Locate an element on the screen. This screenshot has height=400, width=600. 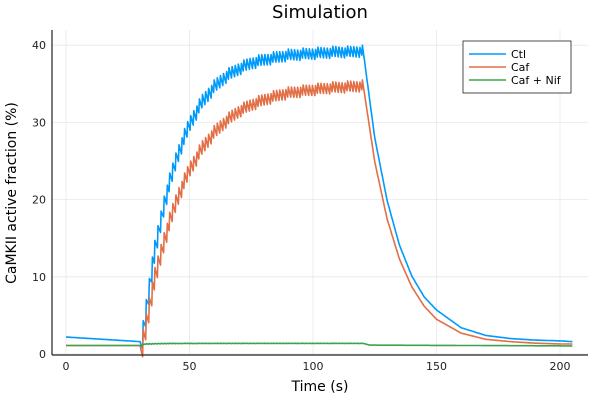
x-tick-label: 150 is located at coordinates (436, 366).